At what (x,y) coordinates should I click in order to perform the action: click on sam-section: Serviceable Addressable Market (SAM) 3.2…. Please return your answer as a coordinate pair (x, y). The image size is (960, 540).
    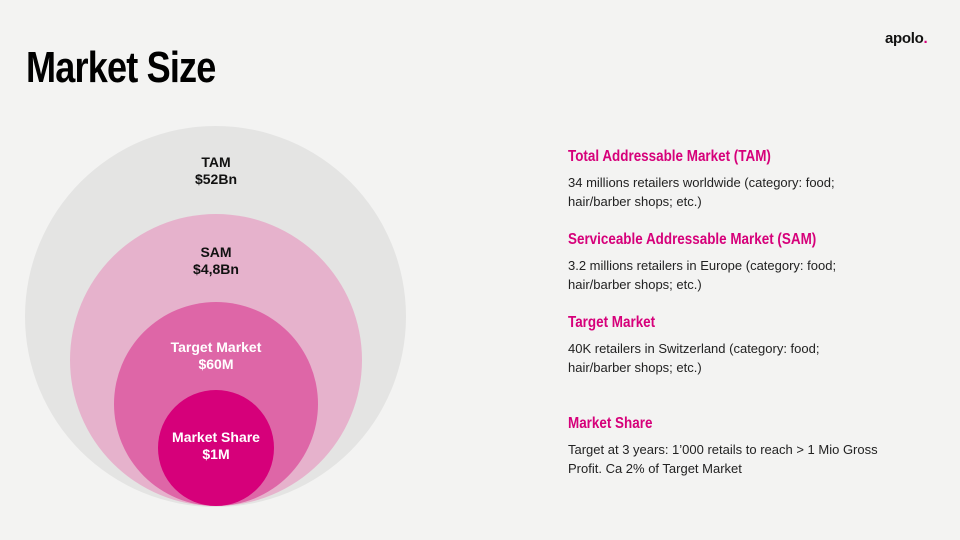
    Looking at the image, I should click on (748, 262).